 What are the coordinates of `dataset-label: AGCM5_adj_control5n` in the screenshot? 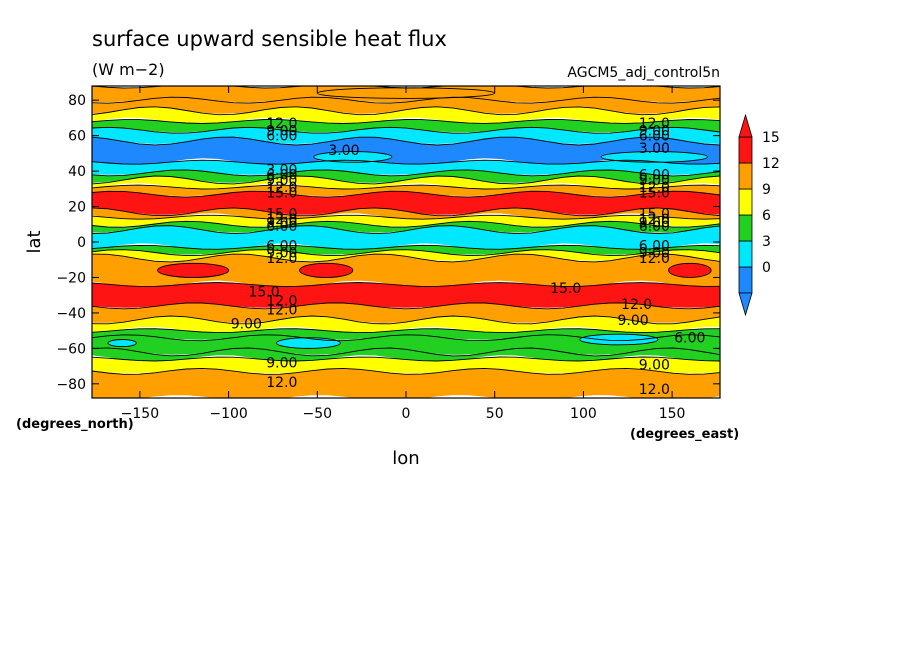 It's located at (643, 73).